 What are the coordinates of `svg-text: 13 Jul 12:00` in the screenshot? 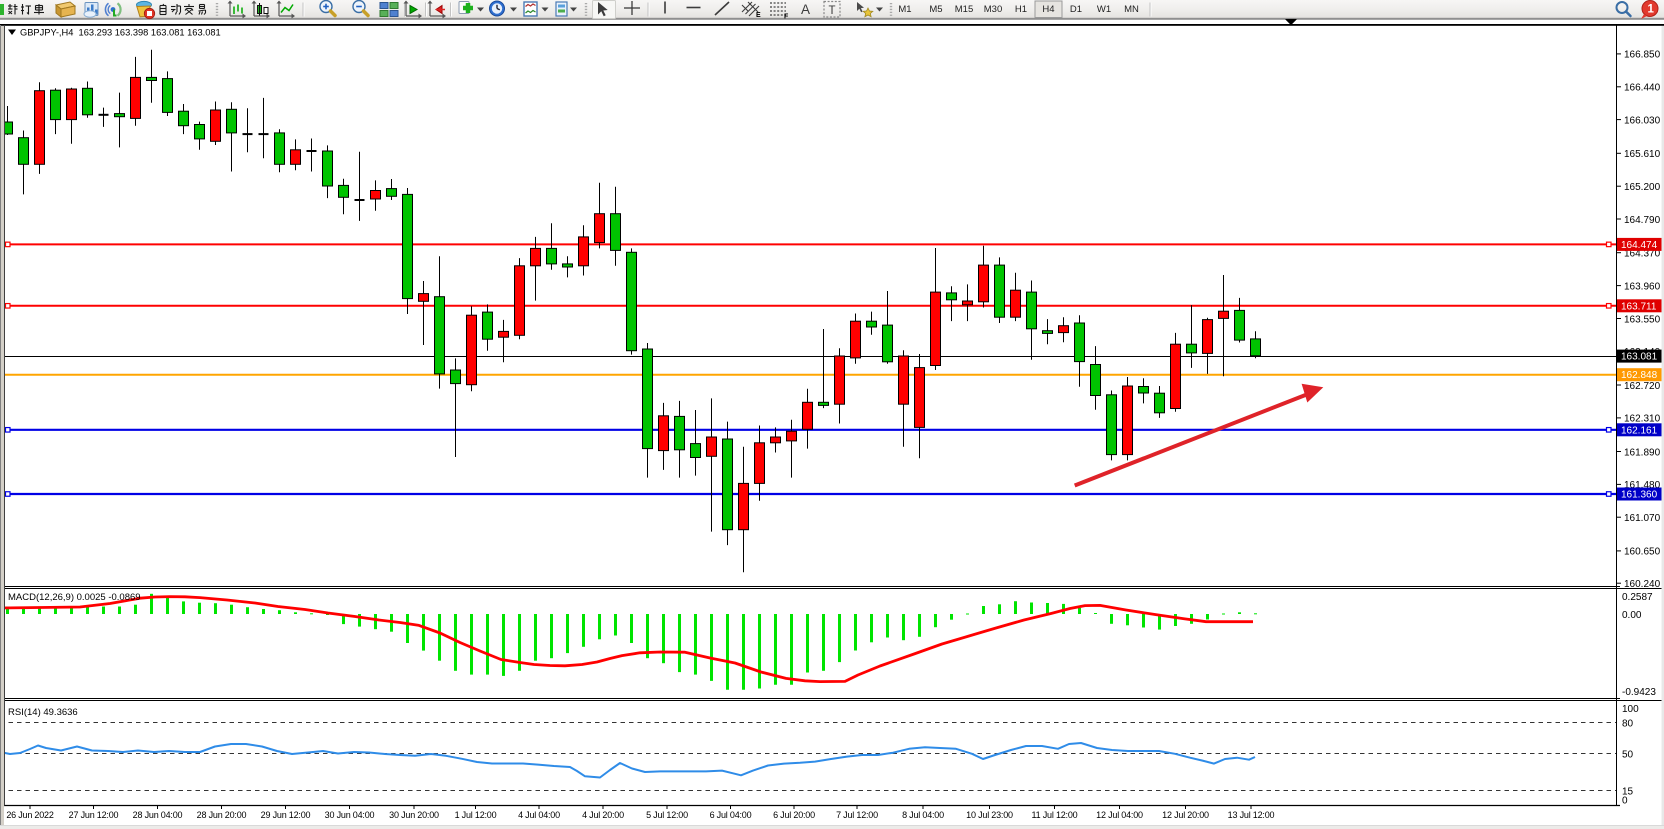 It's located at (1251, 815).